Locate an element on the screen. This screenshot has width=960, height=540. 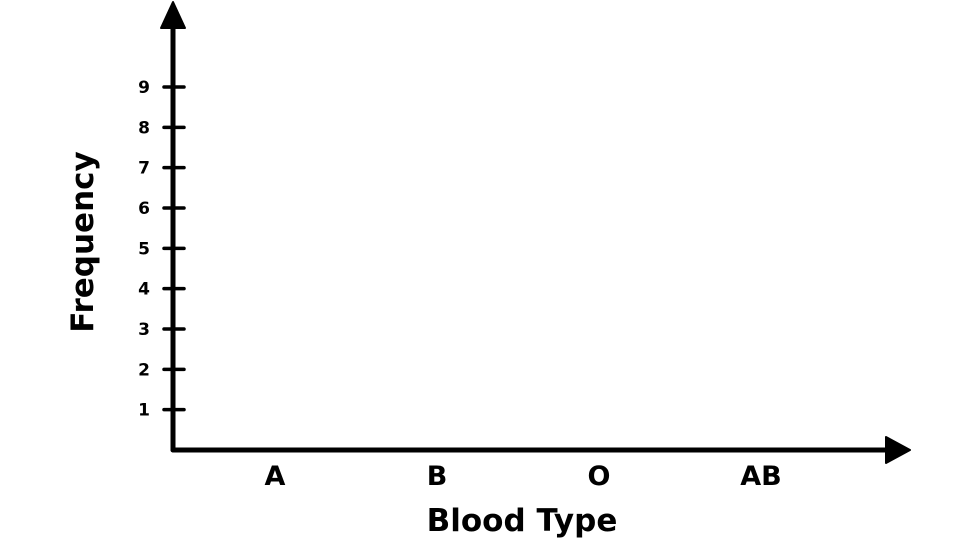
y-tick-label-1: 1 is located at coordinates (144, 411).